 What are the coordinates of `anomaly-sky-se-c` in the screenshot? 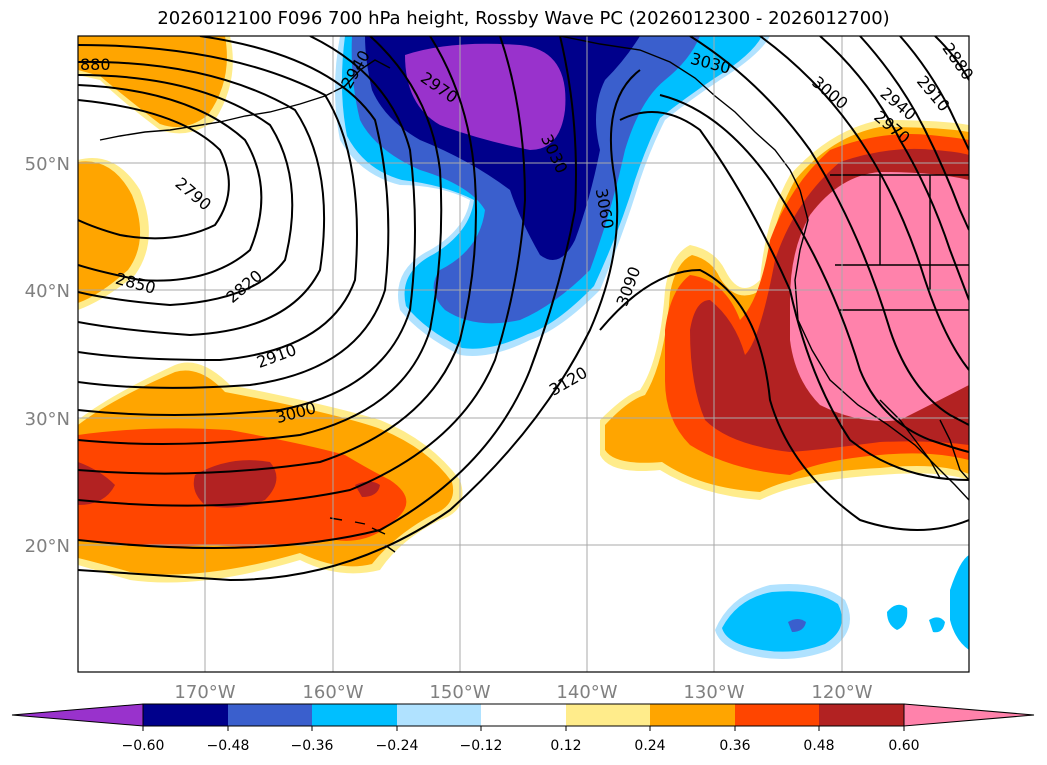 It's located at (937, 625).